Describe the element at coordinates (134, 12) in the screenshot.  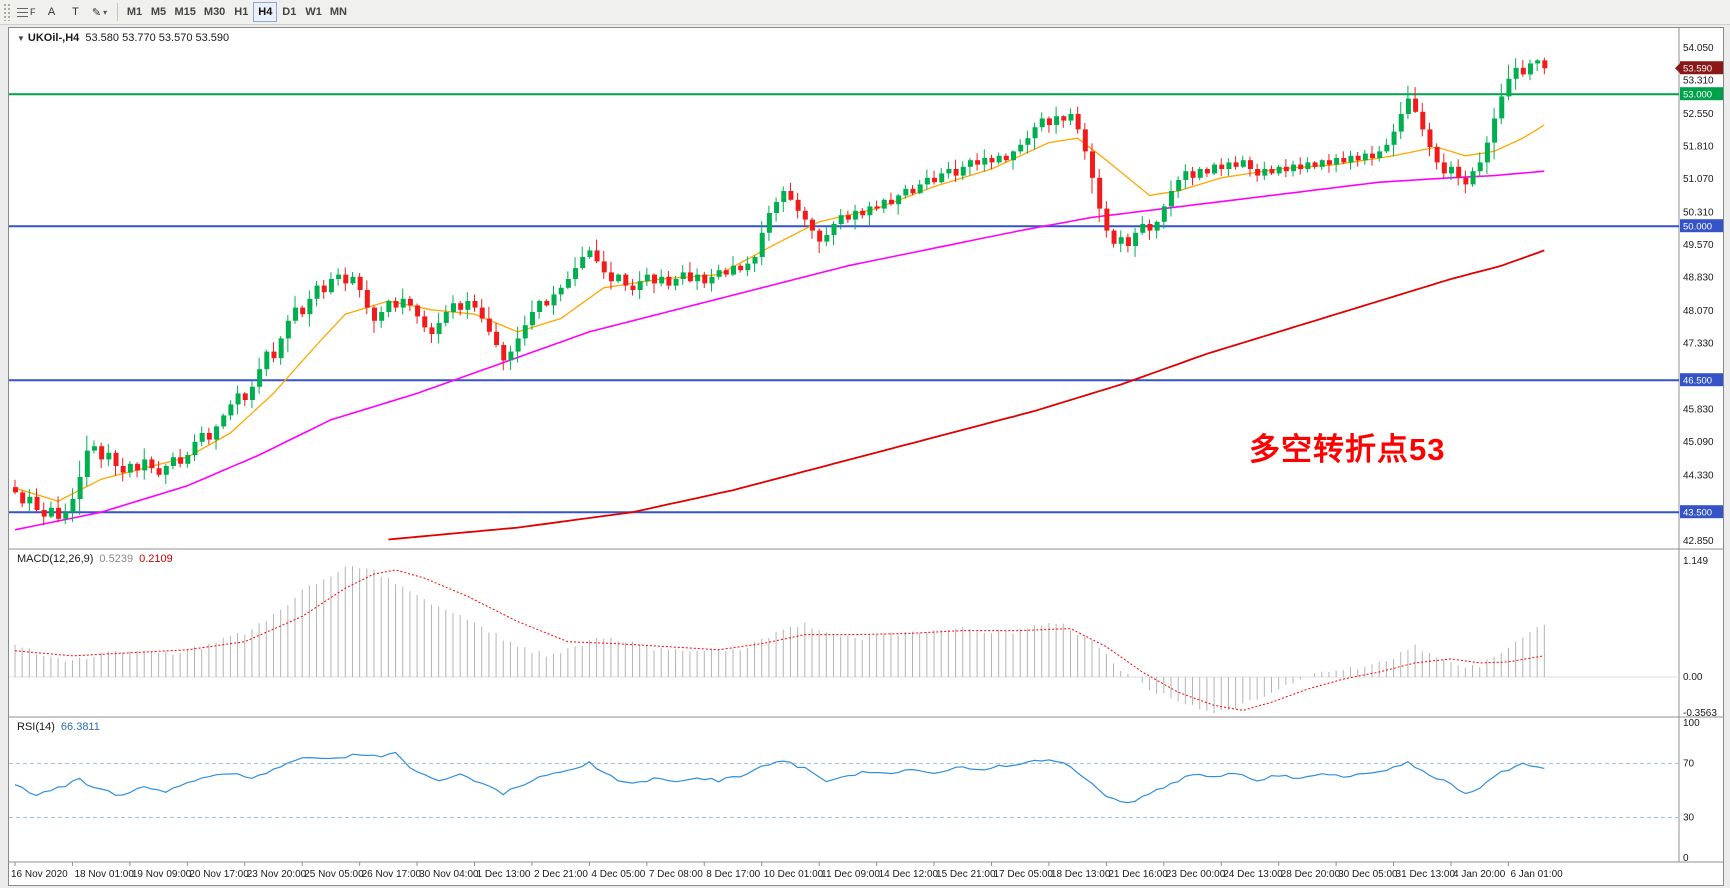
I see `timeframe-button-m1: M1` at that location.